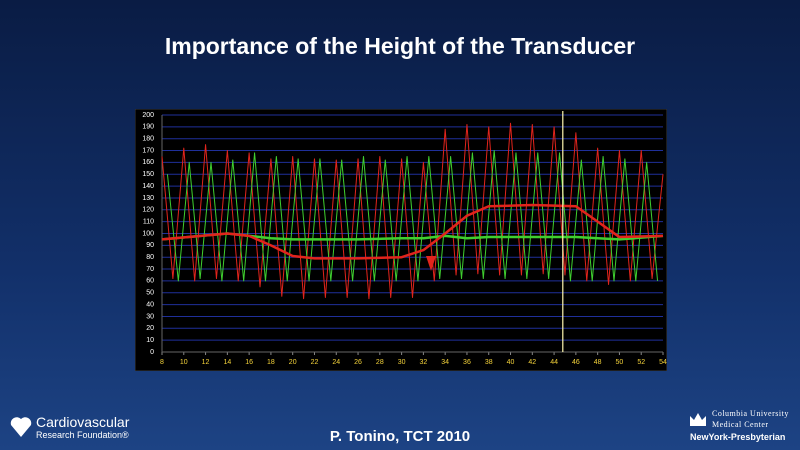 The height and width of the screenshot is (450, 800). What do you see at coordinates (738, 437) in the screenshot?
I see `logo-text: NewYork-Presbyterian` at bounding box center [738, 437].